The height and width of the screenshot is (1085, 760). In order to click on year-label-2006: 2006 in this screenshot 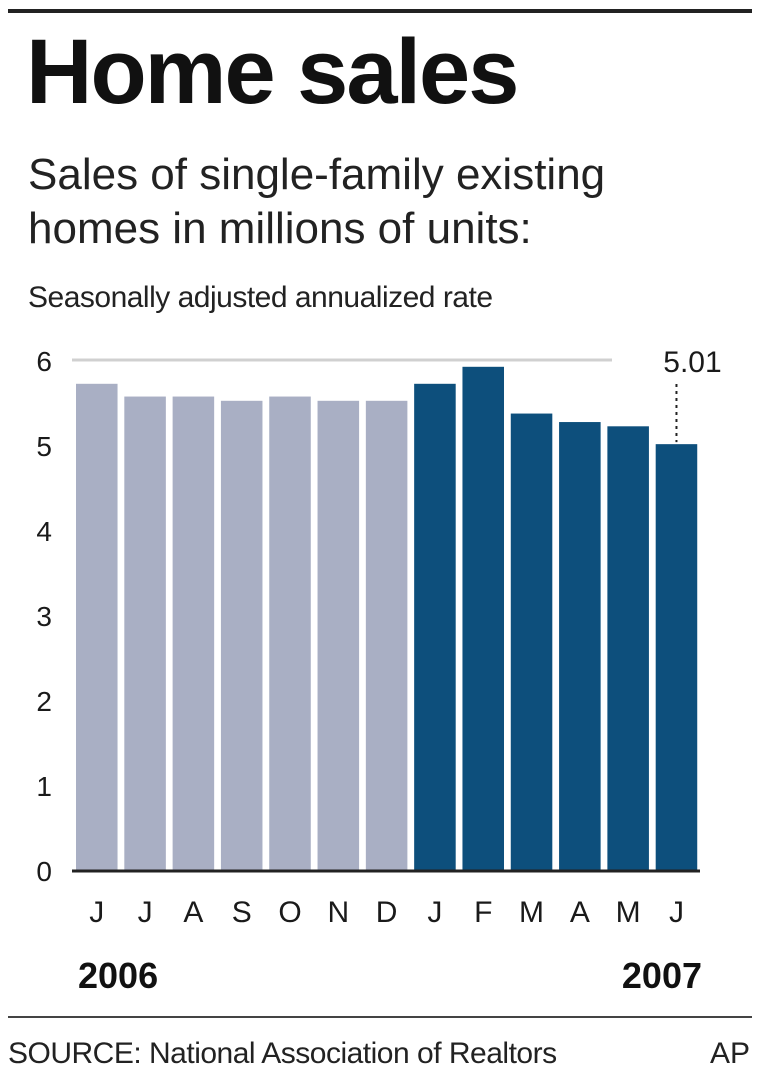, I will do `click(118, 975)`.